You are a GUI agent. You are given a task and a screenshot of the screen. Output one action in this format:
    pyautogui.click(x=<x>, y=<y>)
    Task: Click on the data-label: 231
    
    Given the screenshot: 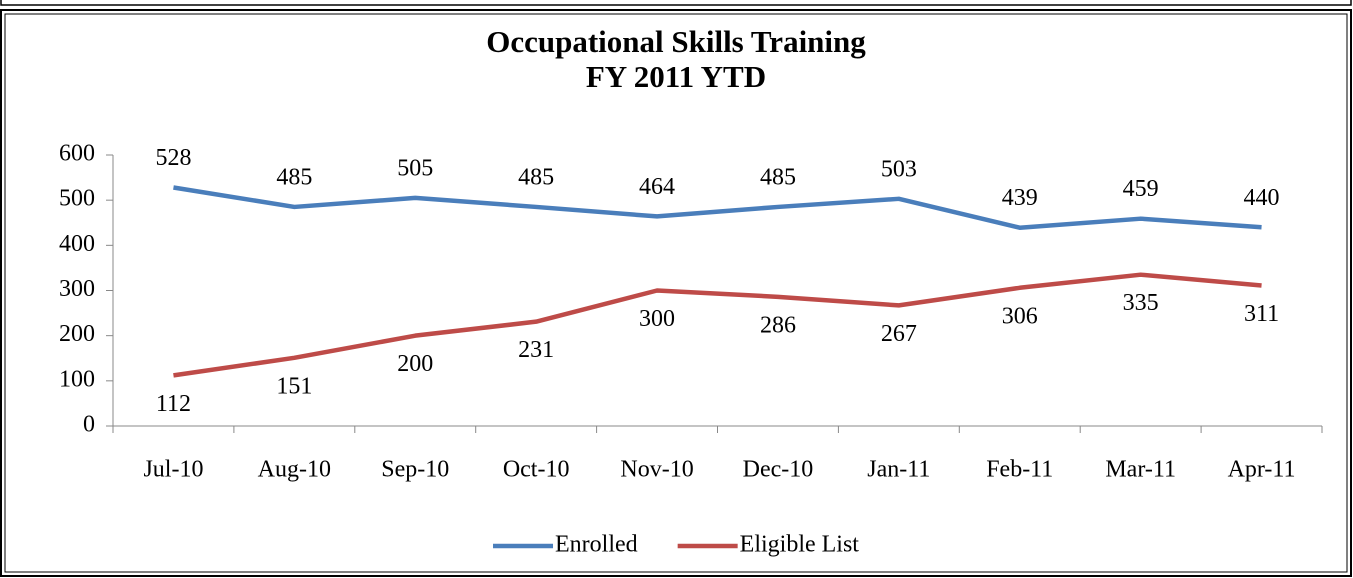 What is the action you would take?
    pyautogui.click(x=536, y=350)
    